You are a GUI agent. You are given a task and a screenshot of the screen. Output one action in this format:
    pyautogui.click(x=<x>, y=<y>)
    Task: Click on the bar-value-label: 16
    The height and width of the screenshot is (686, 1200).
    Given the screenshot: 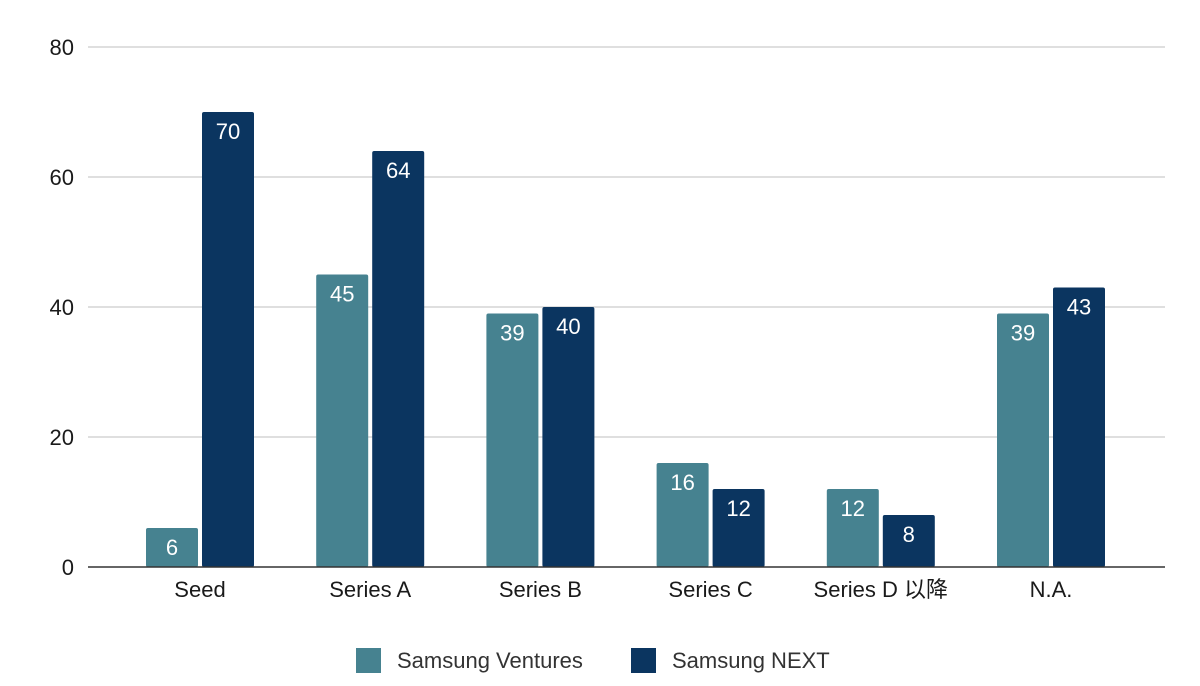 What is the action you would take?
    pyautogui.click(x=682, y=482)
    